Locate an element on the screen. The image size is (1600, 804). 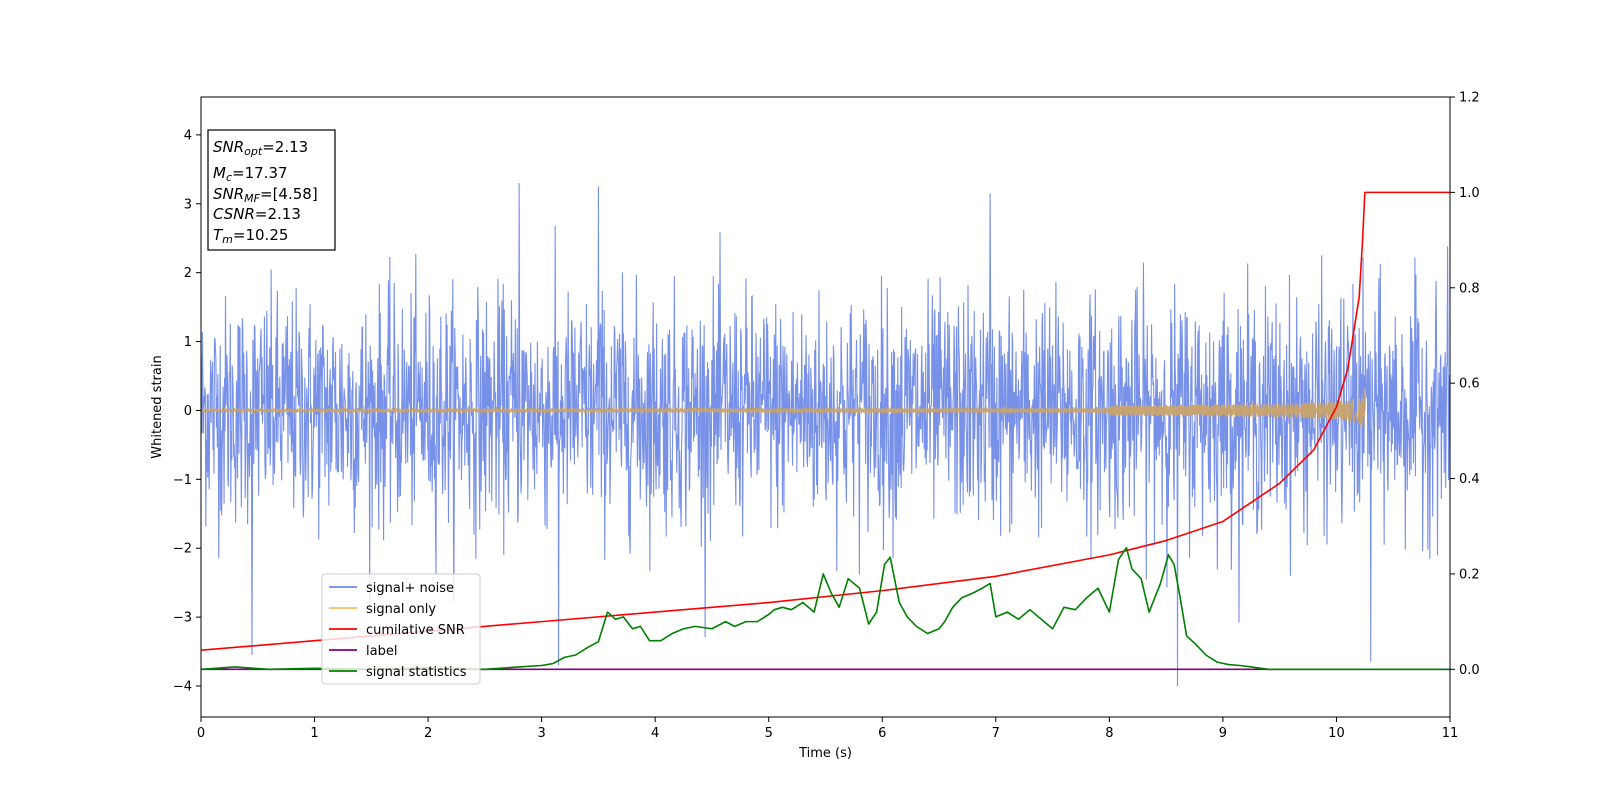
legend-label: label is located at coordinates (381, 651).